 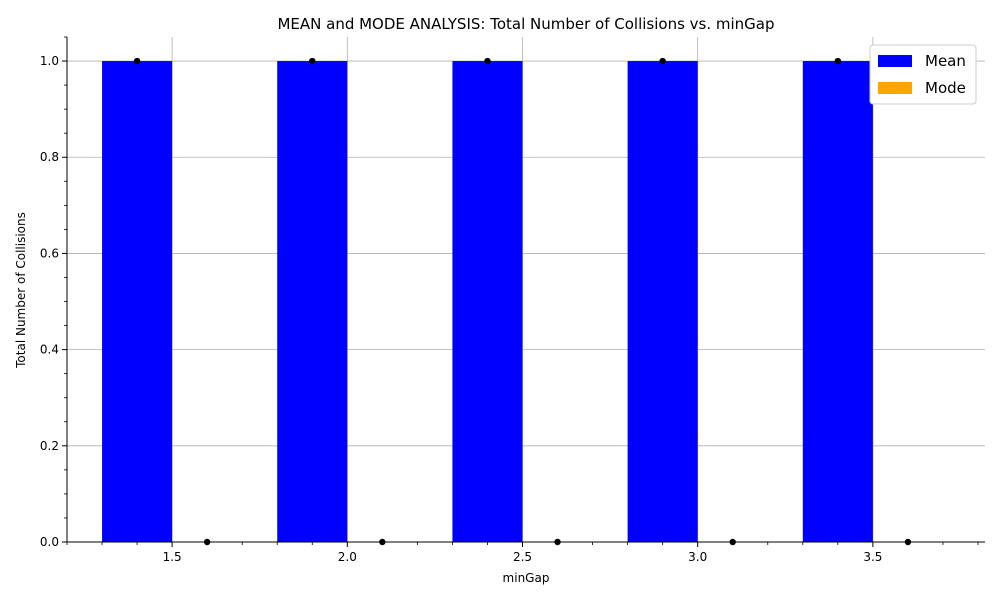 What do you see at coordinates (872, 557) in the screenshot?
I see `x-tick-label-4: 3.5` at bounding box center [872, 557].